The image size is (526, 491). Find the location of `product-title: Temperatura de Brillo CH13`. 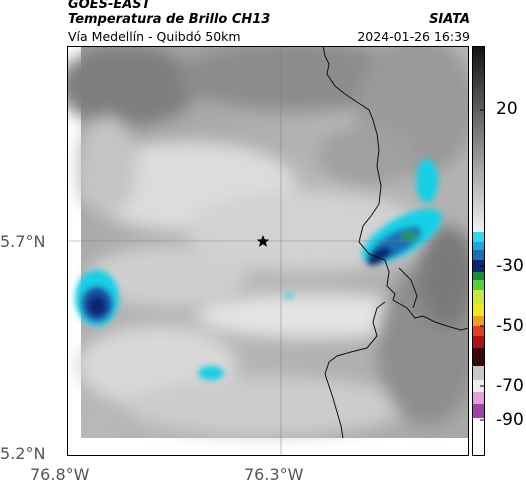

product-title: Temperatura de Brillo CH13 is located at coordinates (169, 19).